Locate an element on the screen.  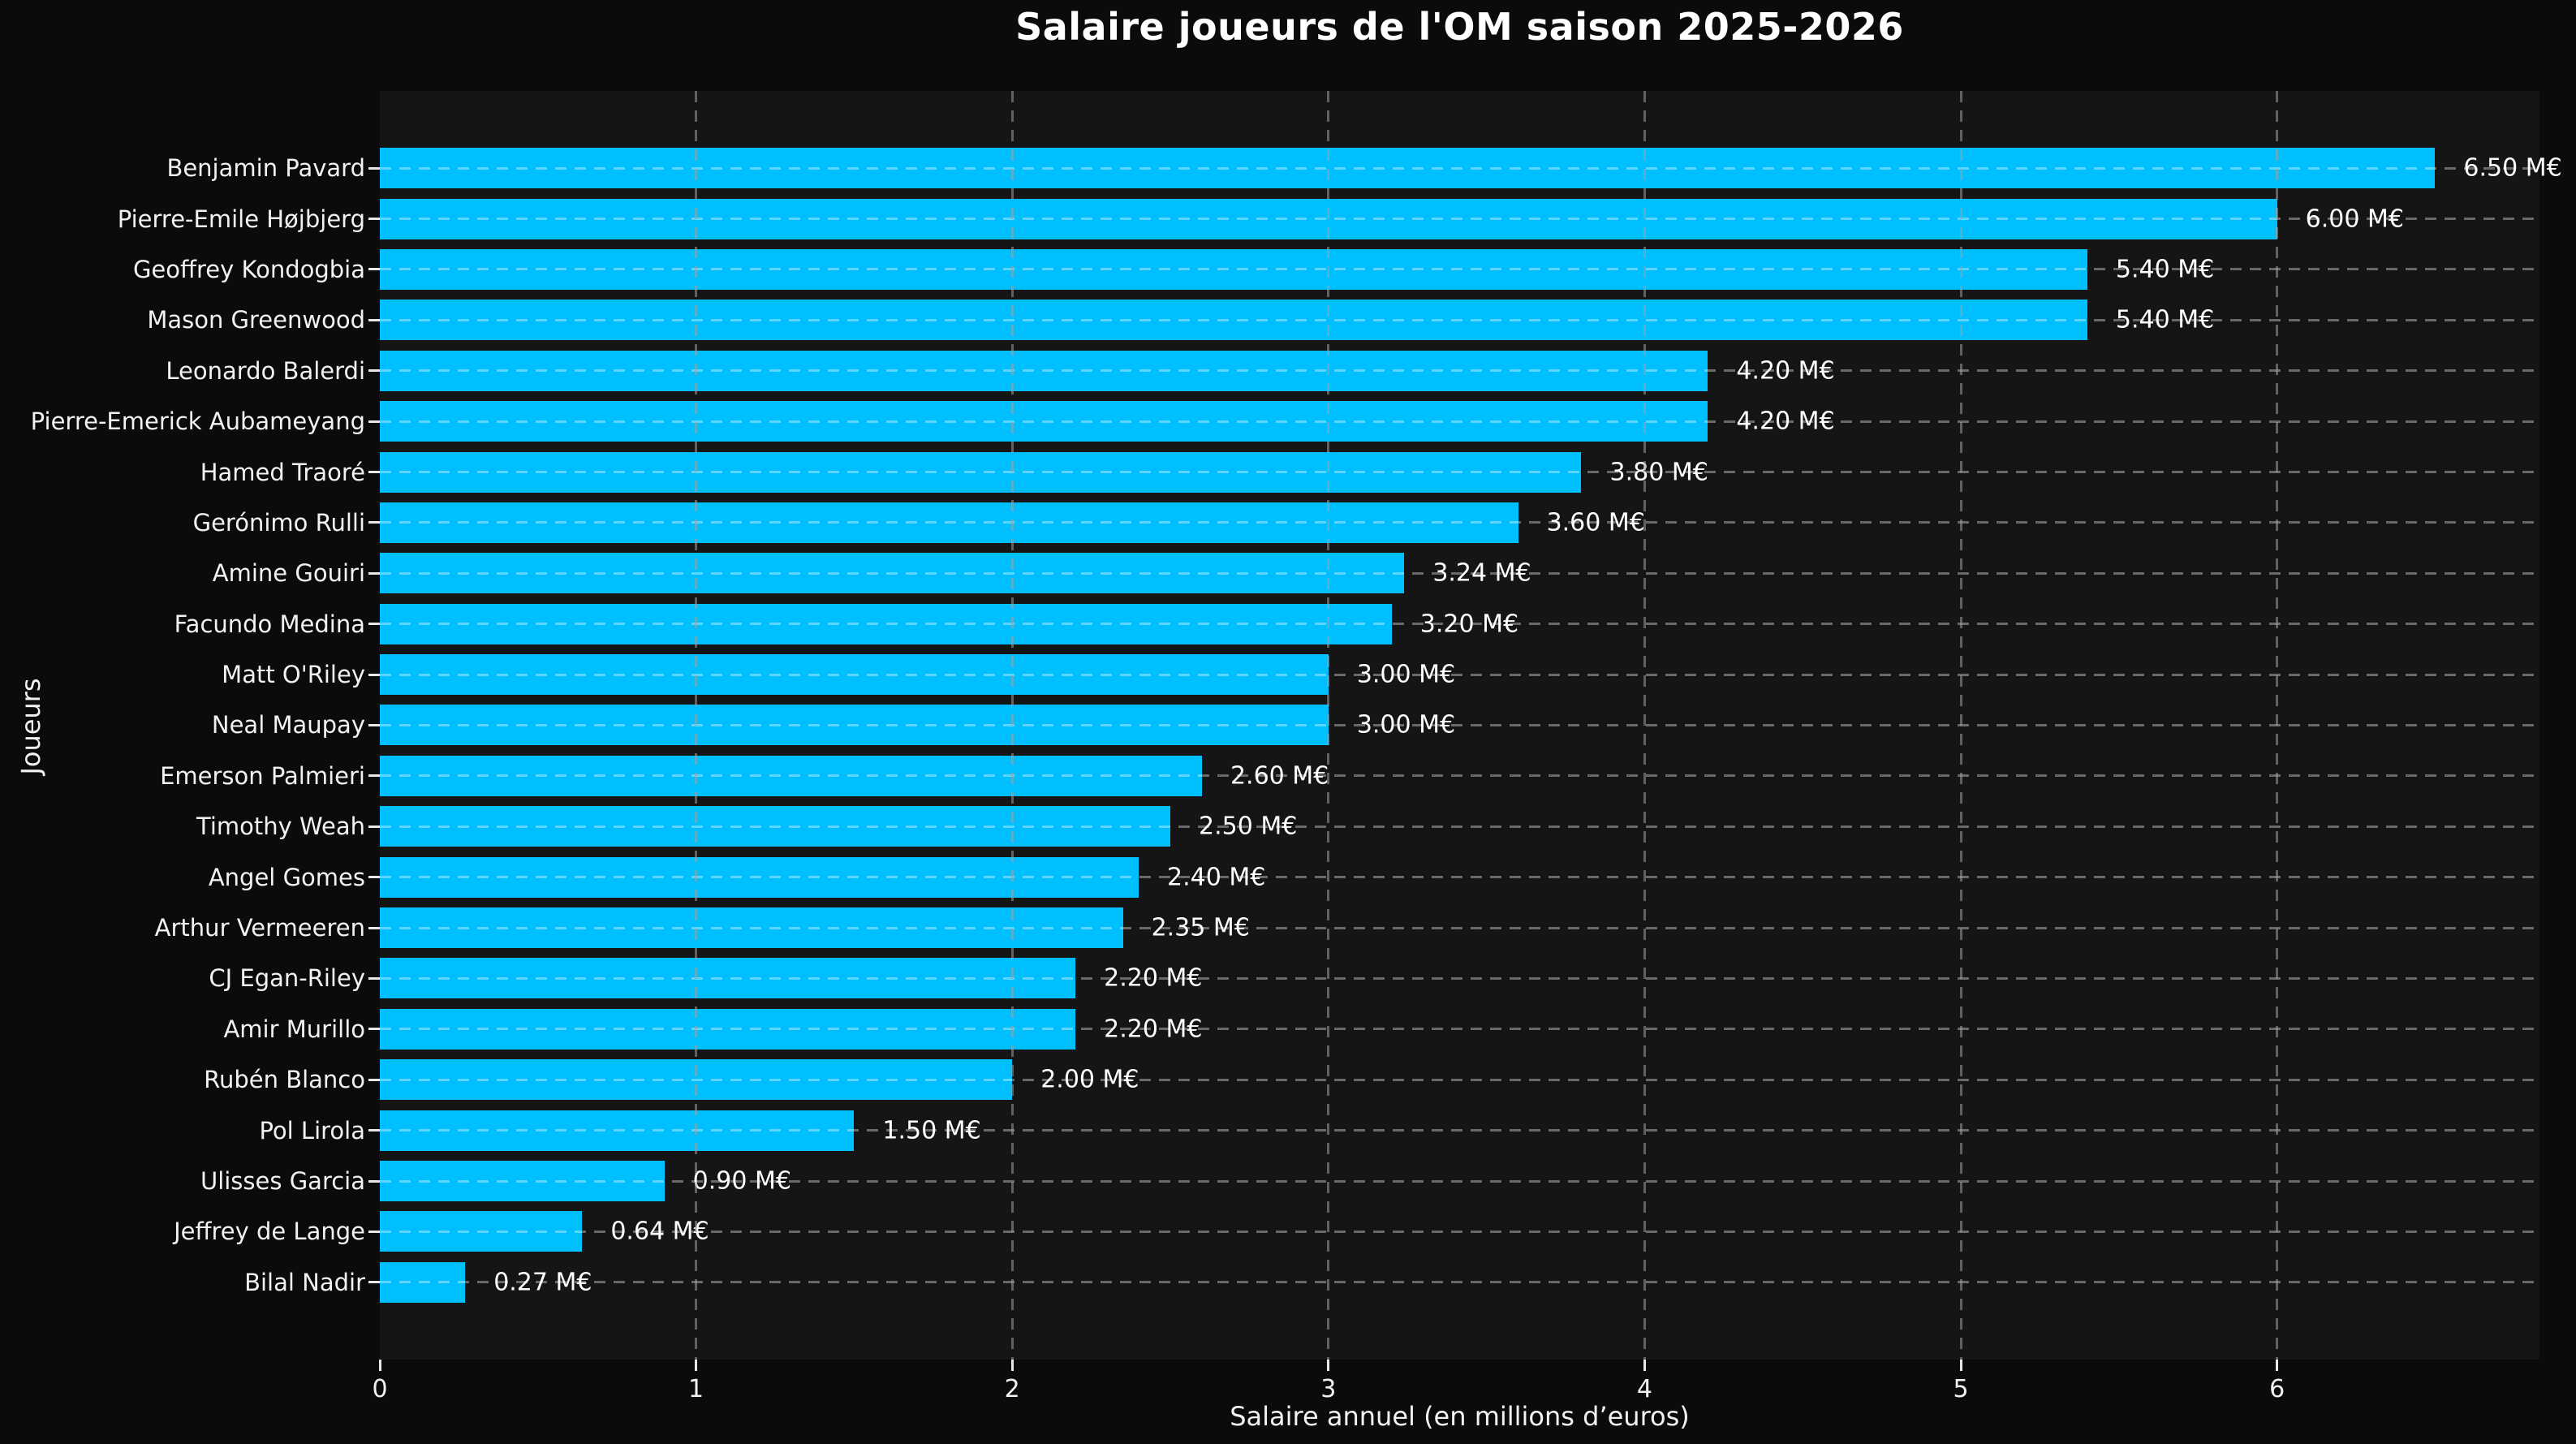
bar-row: Ulisses Garcia 0.90 M€ is located at coordinates (1369, 1181).